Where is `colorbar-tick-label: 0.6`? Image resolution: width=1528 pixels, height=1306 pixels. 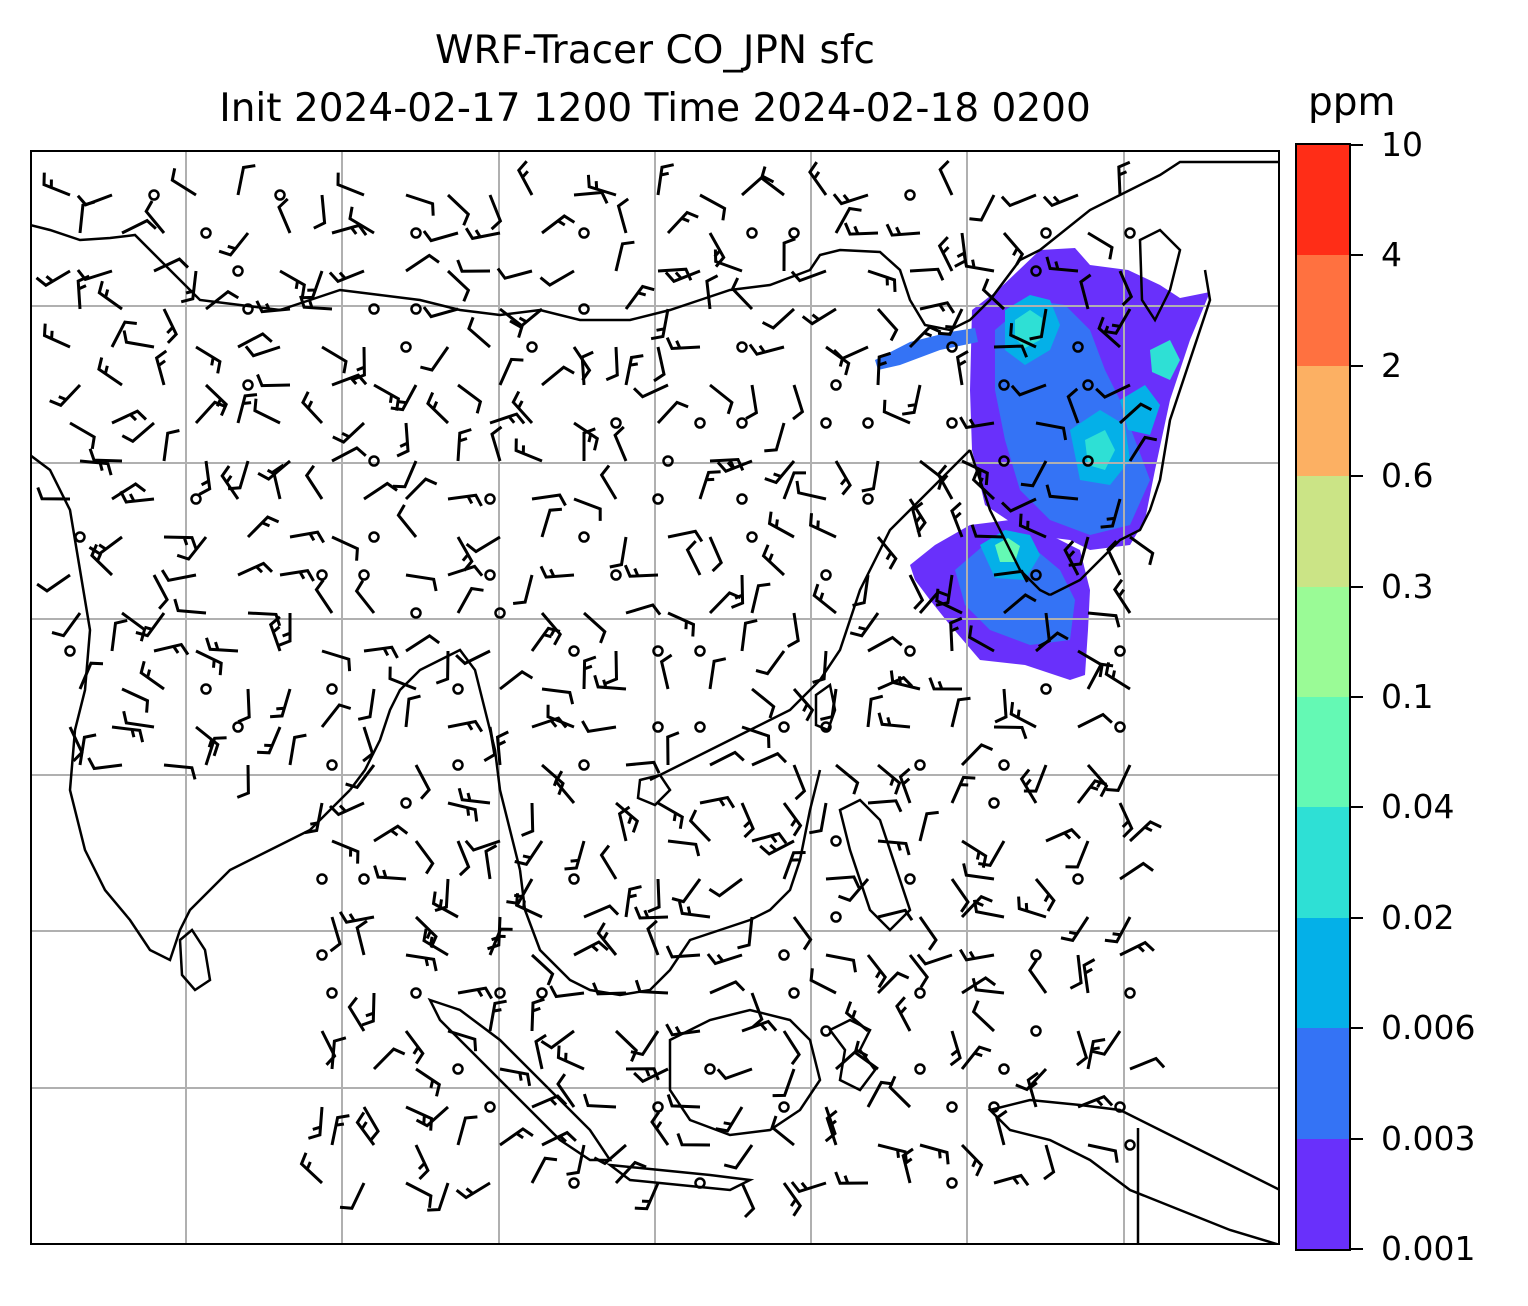 colorbar-tick-label: 0.6 is located at coordinates (1407, 476).